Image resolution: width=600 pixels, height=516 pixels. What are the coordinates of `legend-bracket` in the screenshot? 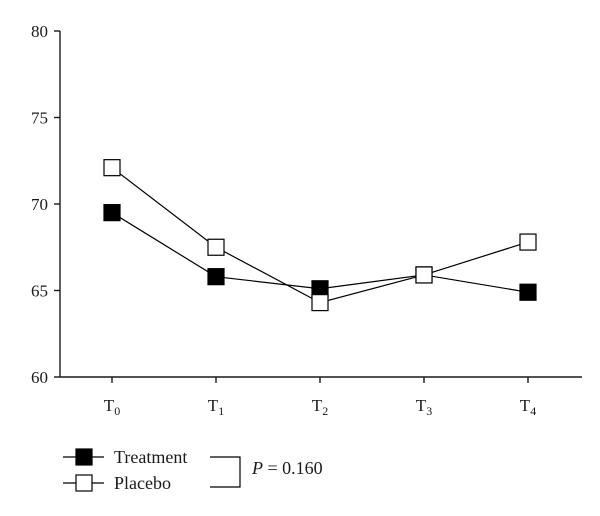 It's located at (225, 472).